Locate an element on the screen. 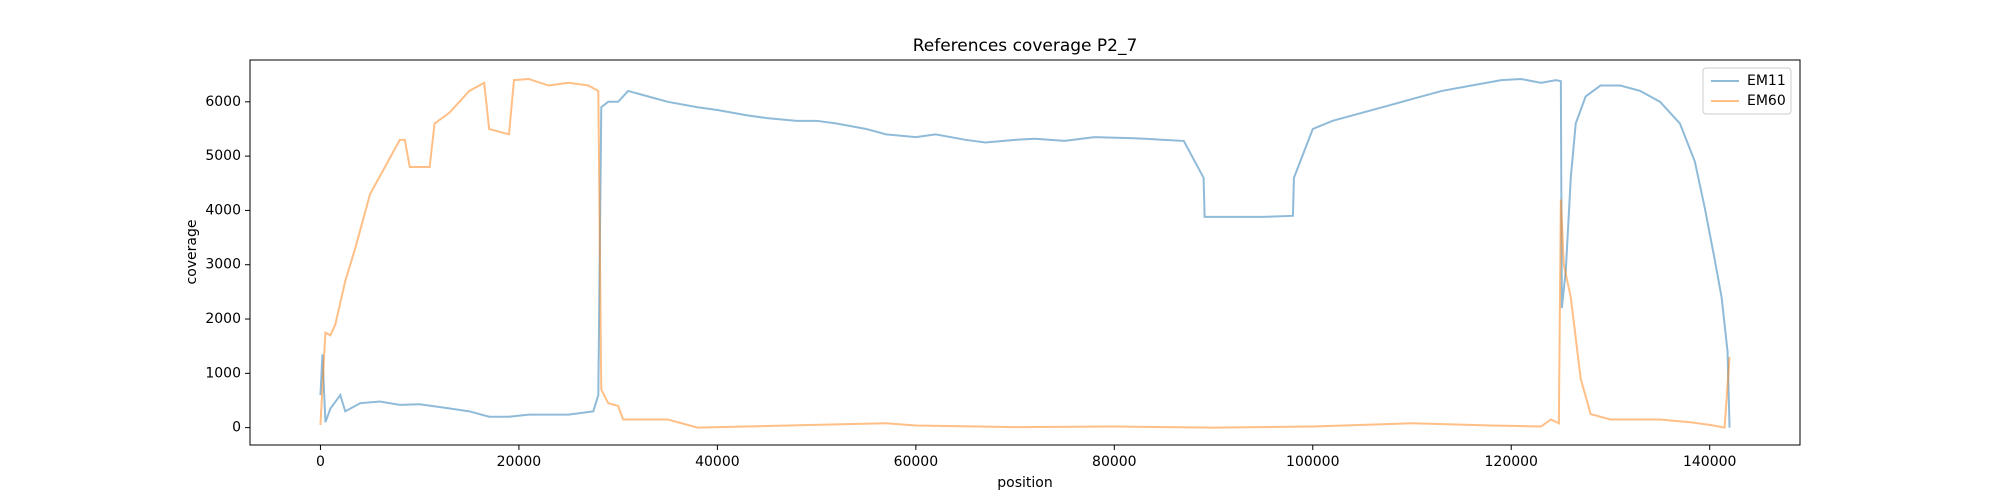 The height and width of the screenshot is (500, 2000). x-axis-label: position is located at coordinates (1024, 483).